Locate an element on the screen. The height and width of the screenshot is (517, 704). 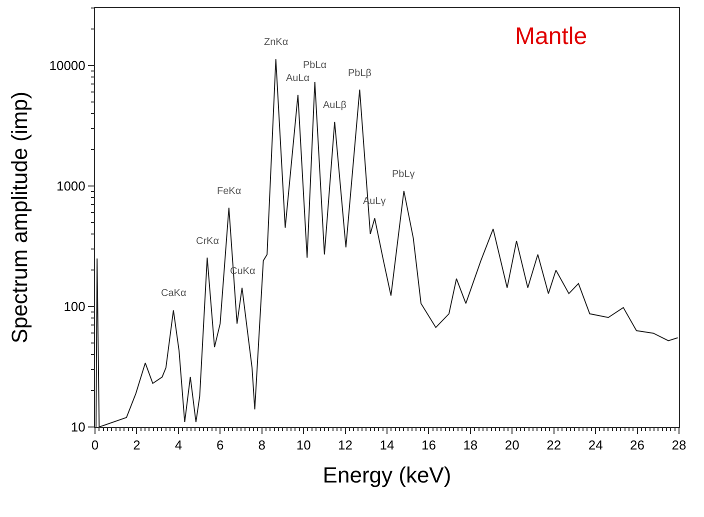
x-tick-label: 14 is located at coordinates (387, 445).